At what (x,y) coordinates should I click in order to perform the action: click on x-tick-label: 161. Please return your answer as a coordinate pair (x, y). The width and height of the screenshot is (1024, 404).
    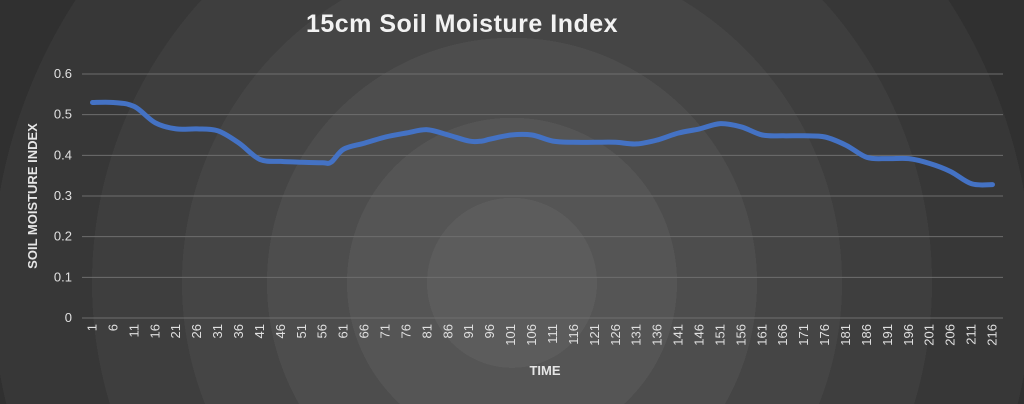
    Looking at the image, I should click on (761, 335).